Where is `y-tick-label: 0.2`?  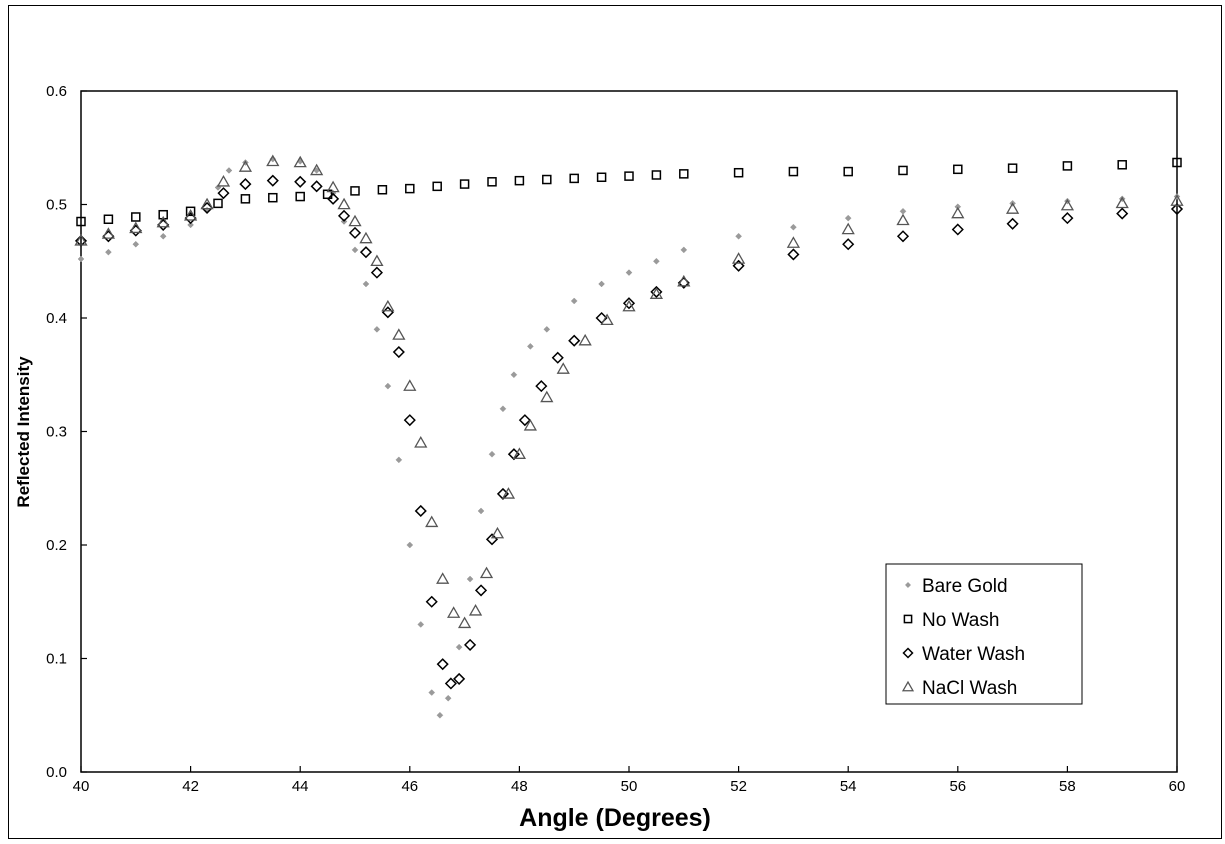 y-tick-label: 0.2 is located at coordinates (56, 545).